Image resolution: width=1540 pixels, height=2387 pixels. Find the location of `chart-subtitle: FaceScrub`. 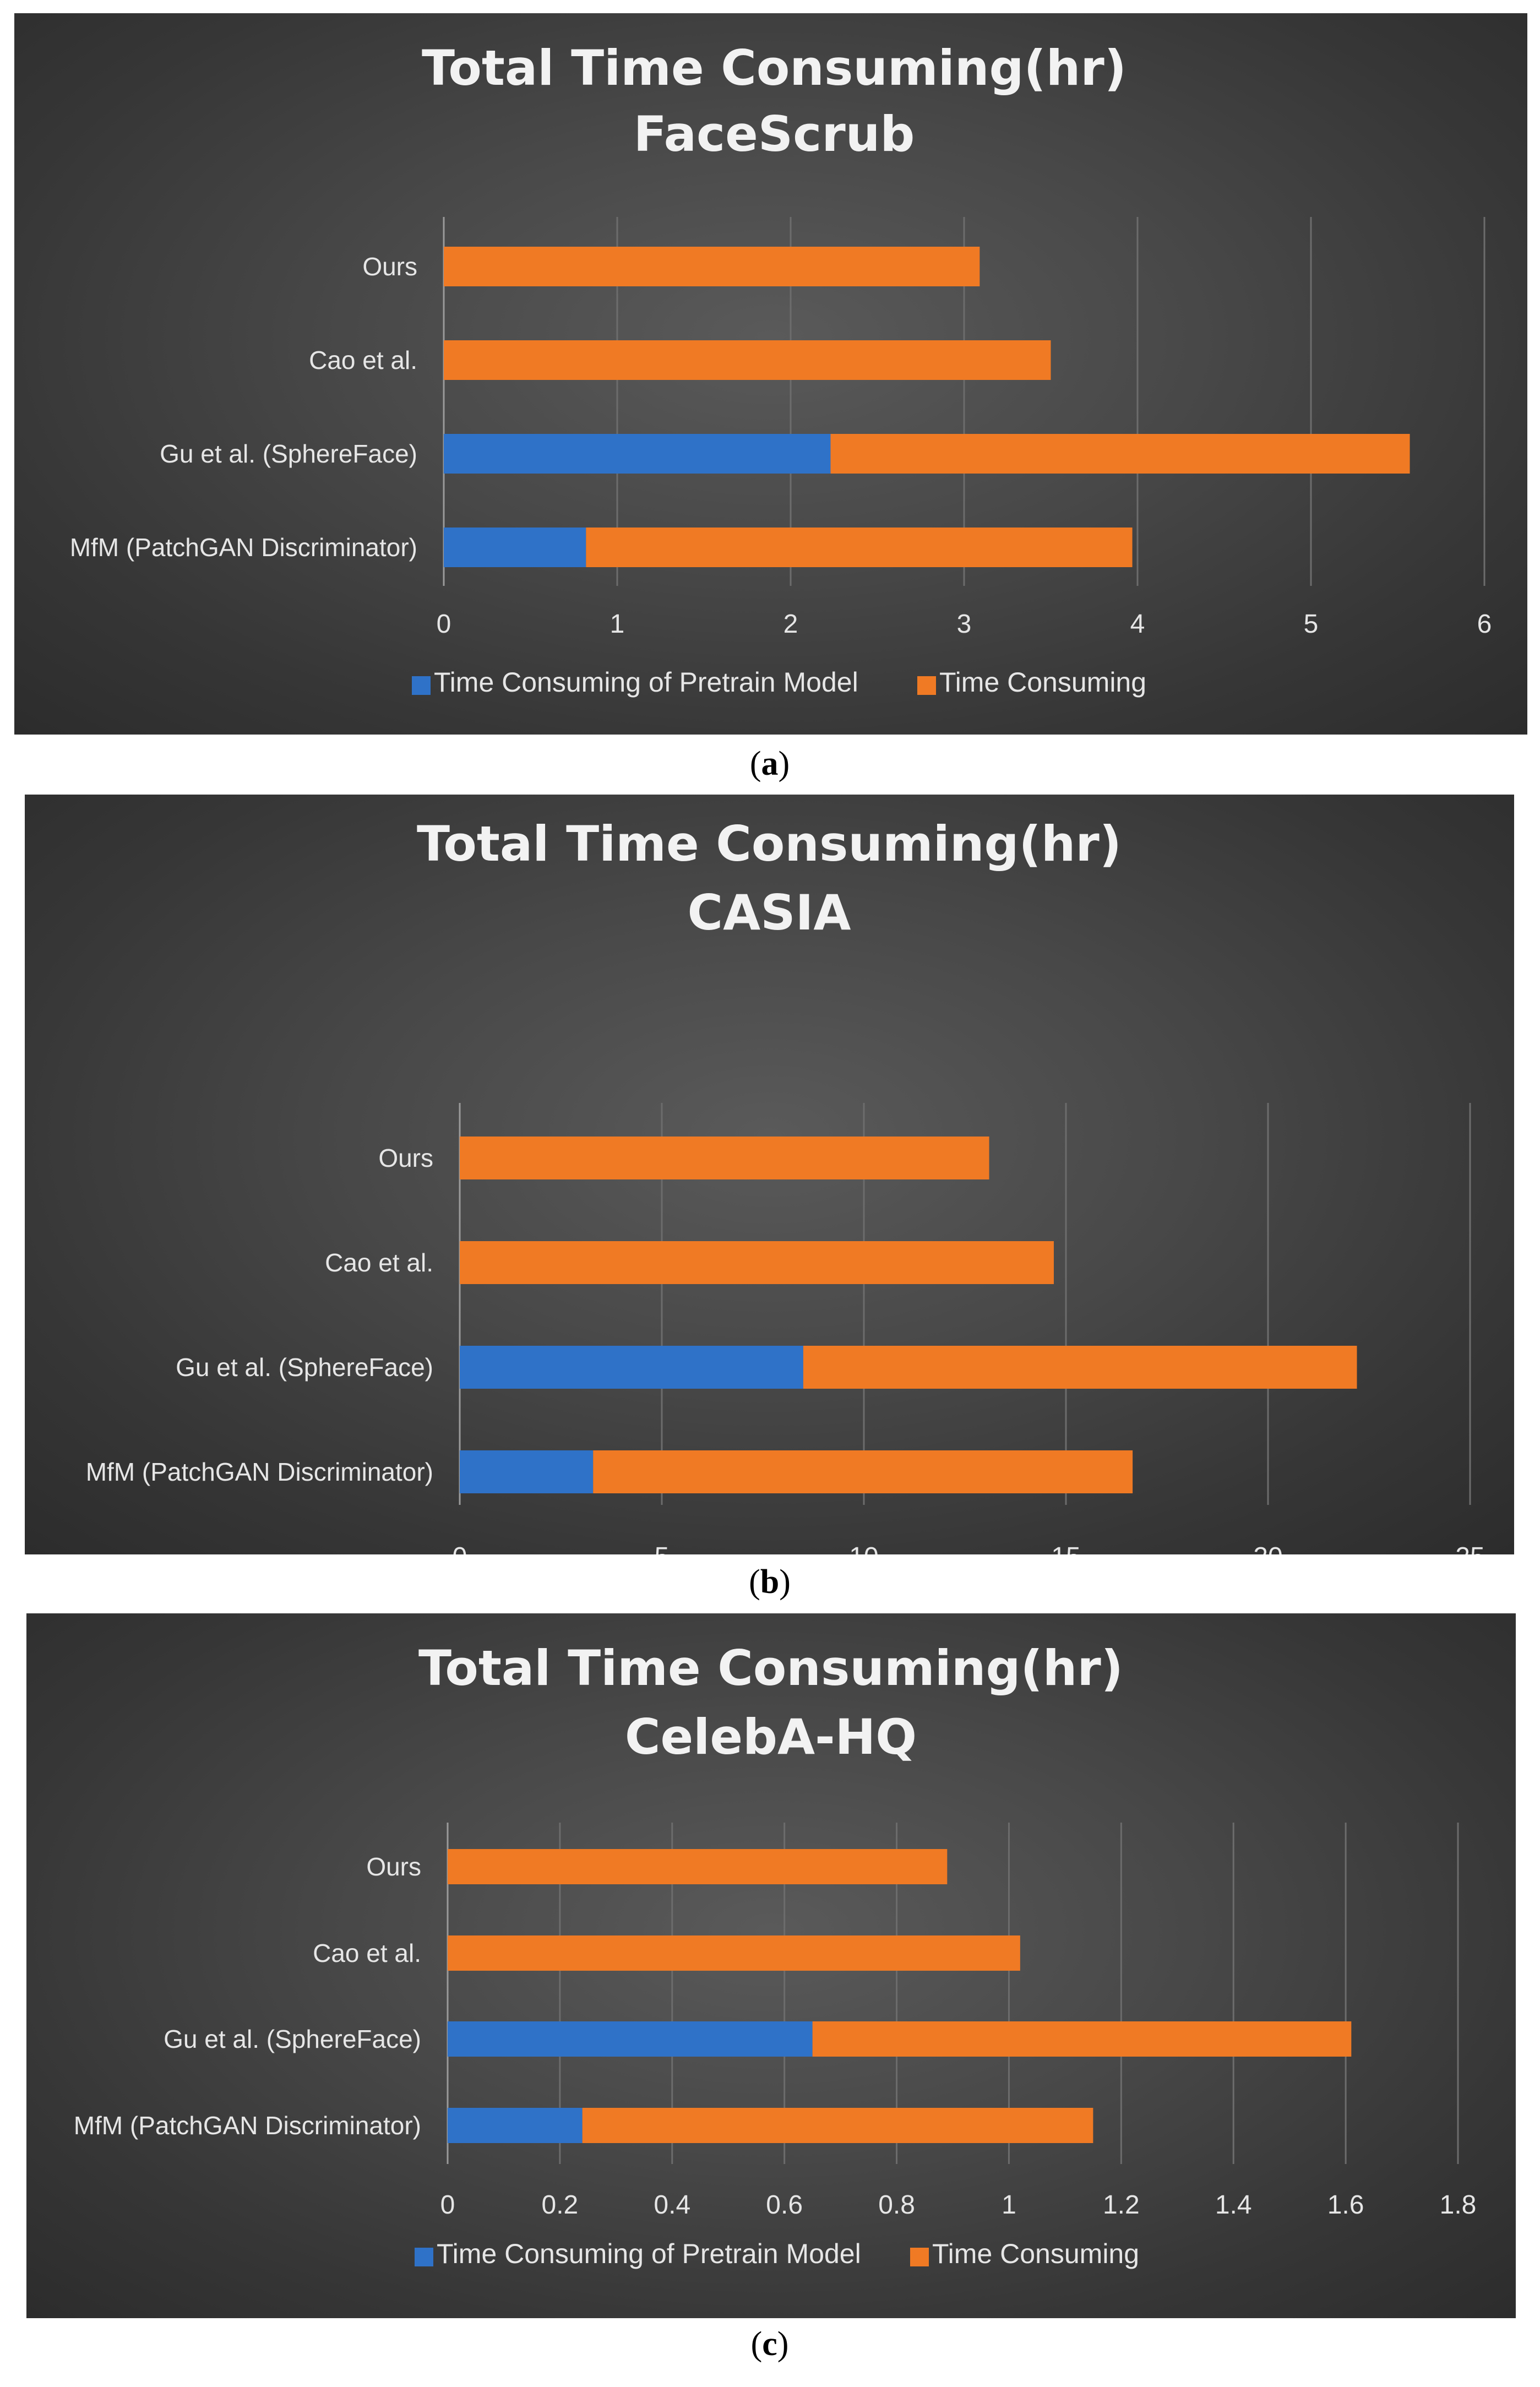

chart-subtitle: FaceScrub is located at coordinates (774, 134).